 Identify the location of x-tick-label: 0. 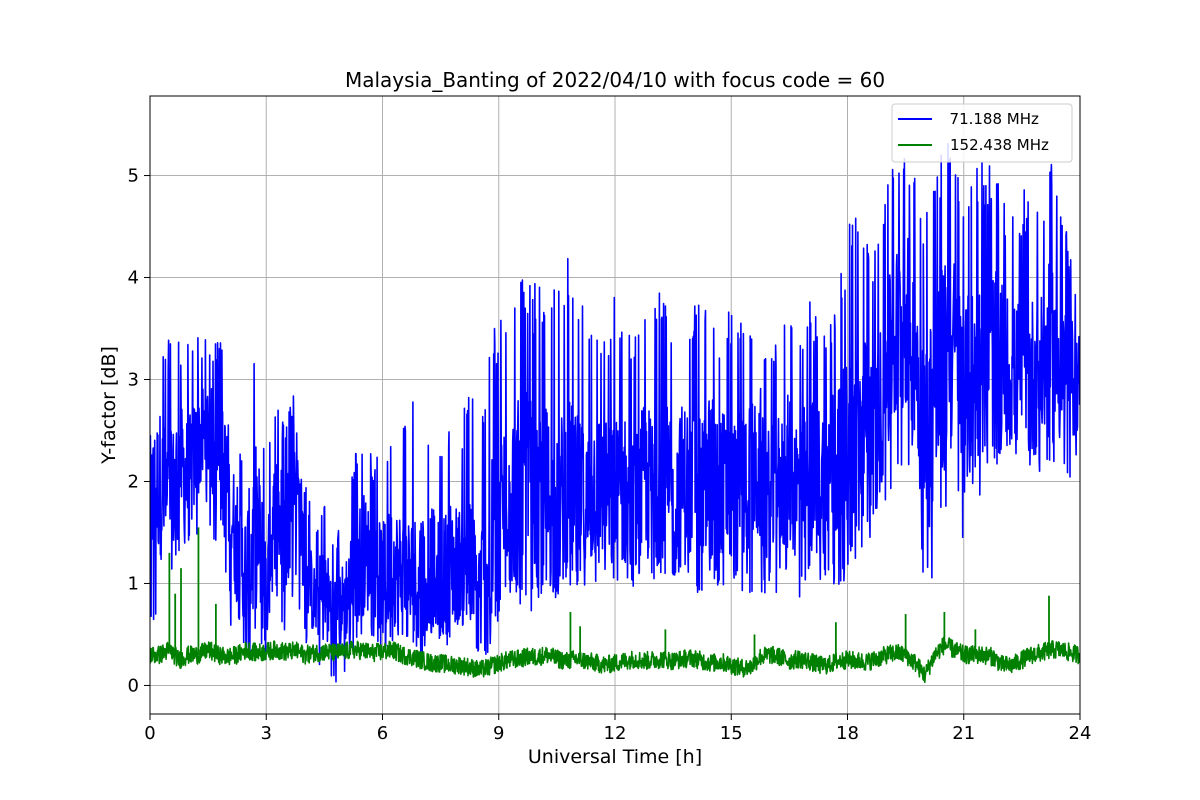
(149, 733).